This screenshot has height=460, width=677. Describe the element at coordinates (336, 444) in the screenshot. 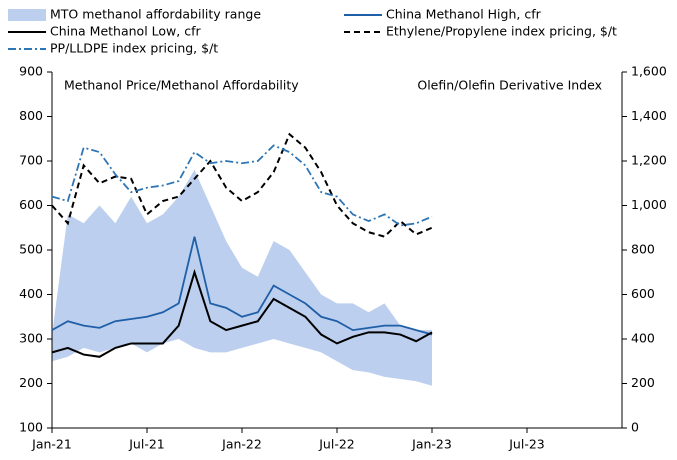

I see `x-tick-label: Jul-22` at that location.